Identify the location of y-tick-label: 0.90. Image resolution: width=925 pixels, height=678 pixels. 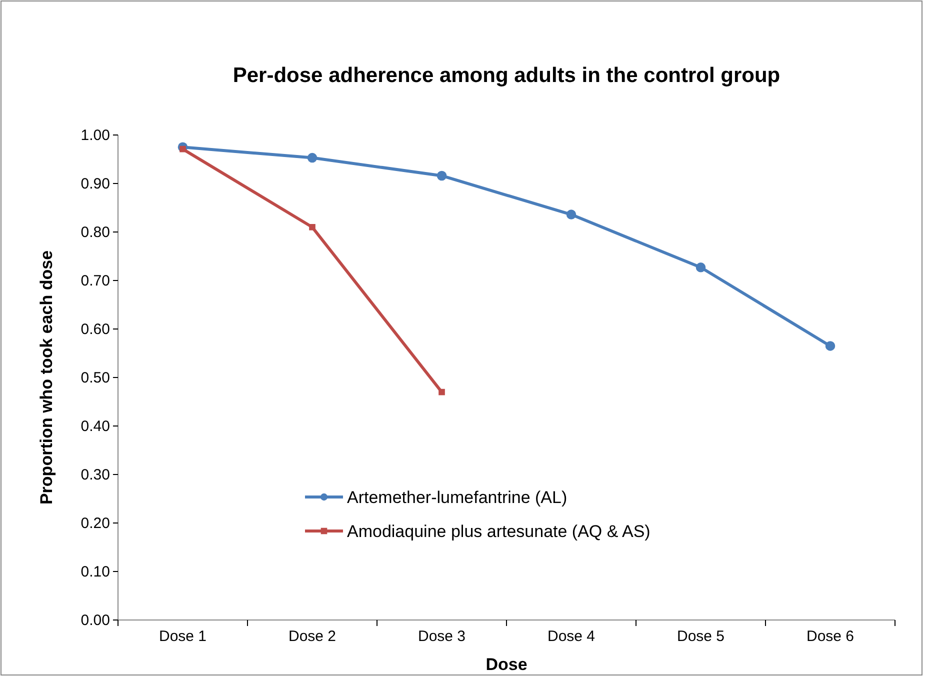
(95, 183).